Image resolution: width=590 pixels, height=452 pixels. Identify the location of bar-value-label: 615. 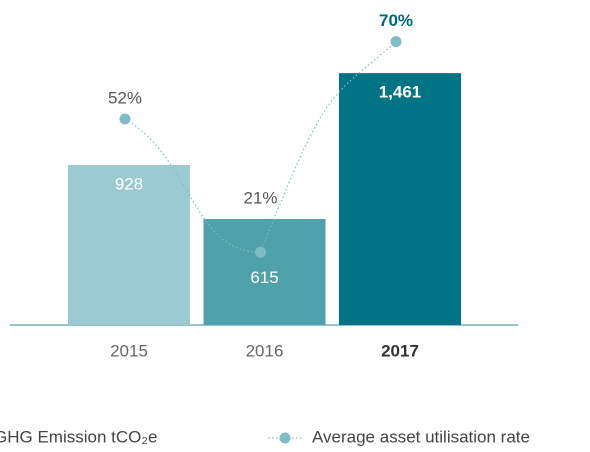
(264, 277).